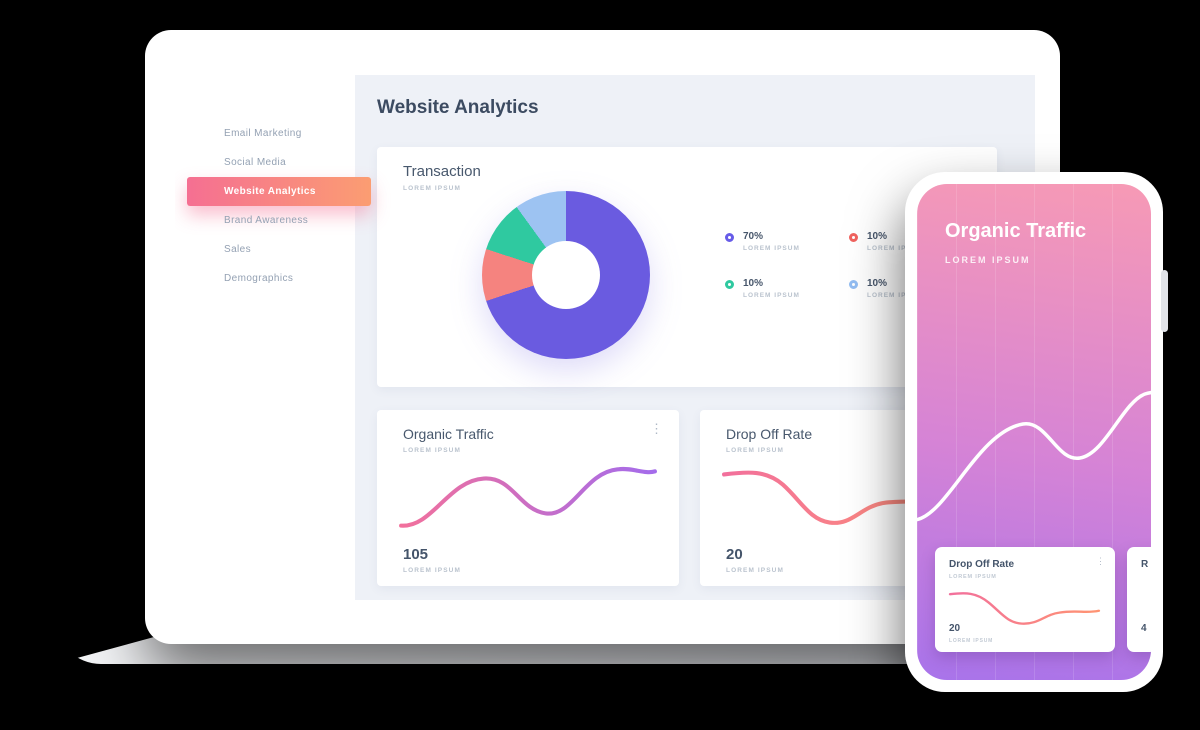 This screenshot has width=1200, height=730. I want to click on donut-hole, so click(566, 275).